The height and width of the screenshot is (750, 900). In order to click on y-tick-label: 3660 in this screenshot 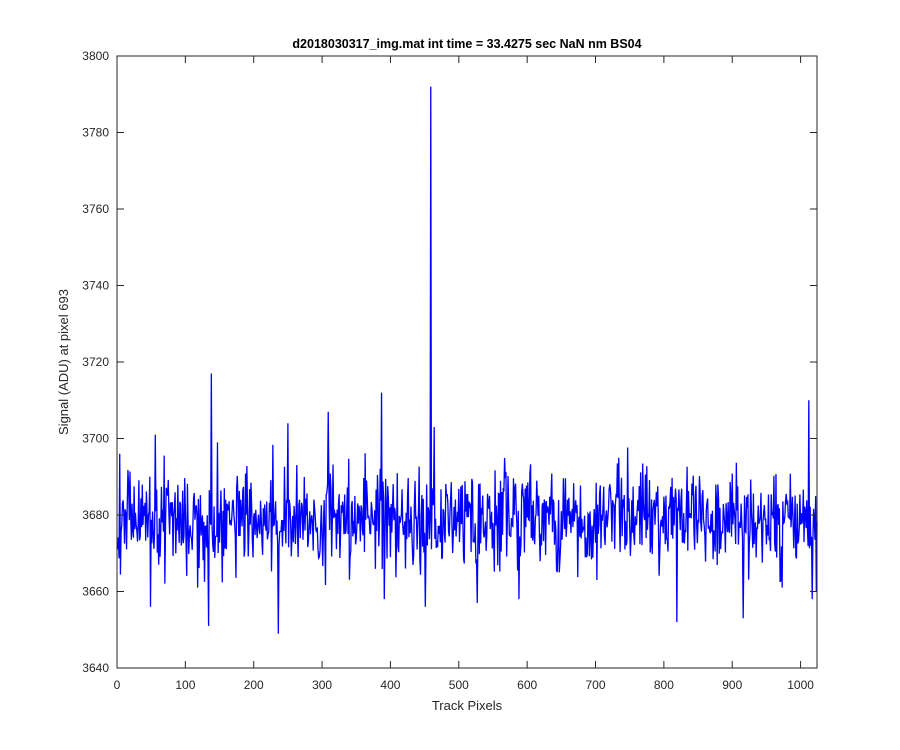, I will do `click(95, 592)`.